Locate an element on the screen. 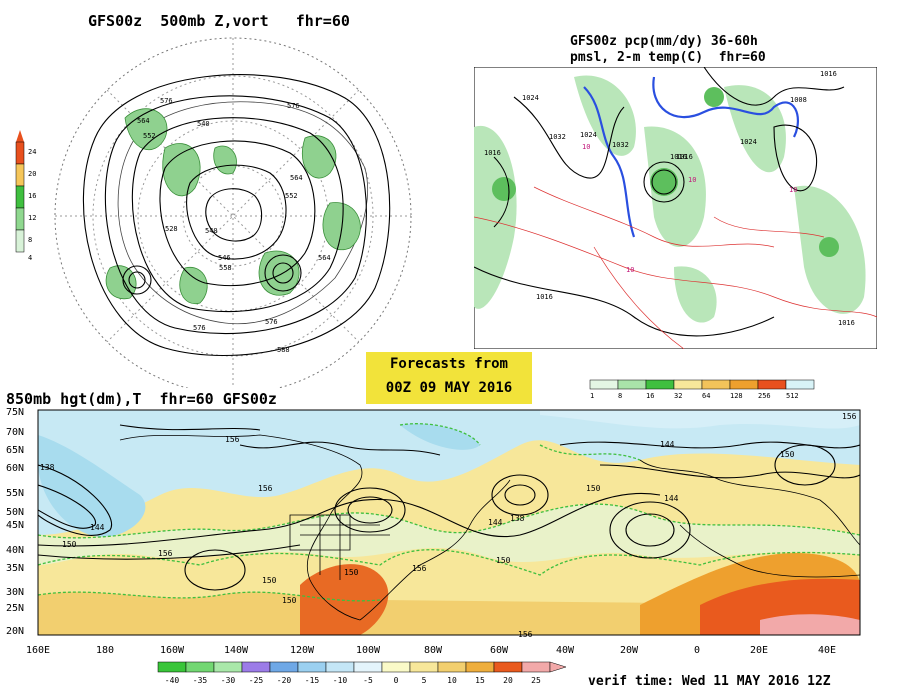  lon-label: 160E is located at coordinates (38, 650).